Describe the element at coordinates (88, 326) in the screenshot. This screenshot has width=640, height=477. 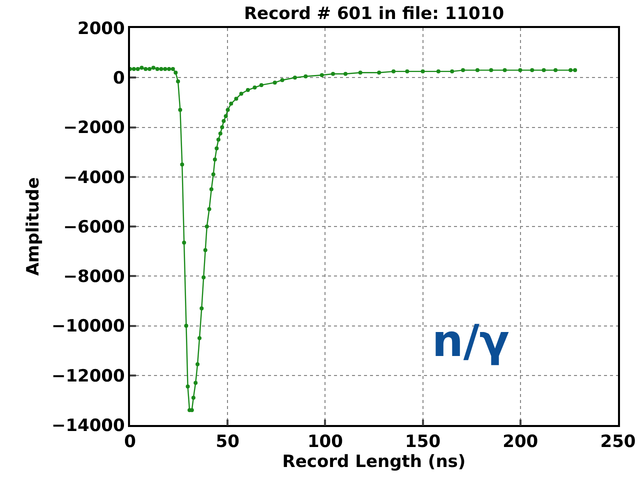
I see `y-tick-label: −10000` at that location.